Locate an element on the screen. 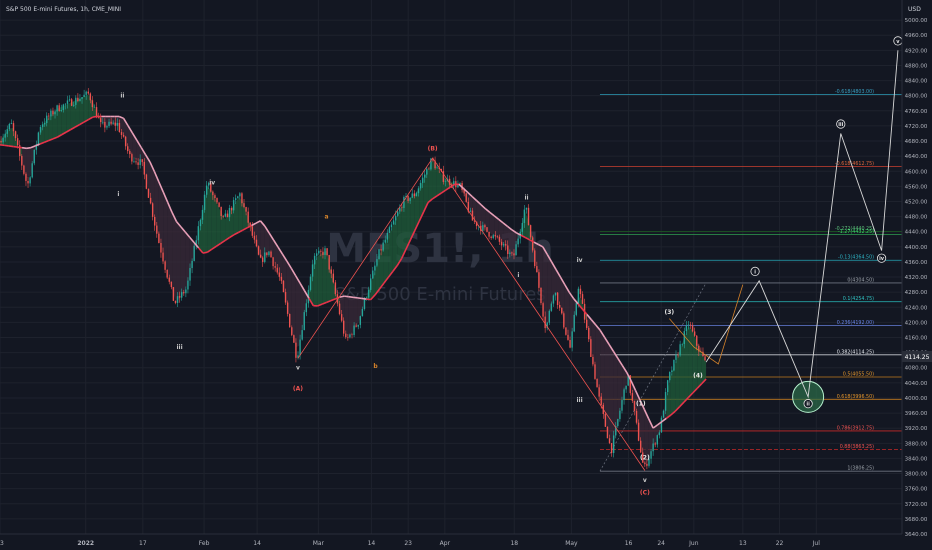 This screenshot has width=932, height=550. y-tick-label: 4840.00 is located at coordinates (916, 82).